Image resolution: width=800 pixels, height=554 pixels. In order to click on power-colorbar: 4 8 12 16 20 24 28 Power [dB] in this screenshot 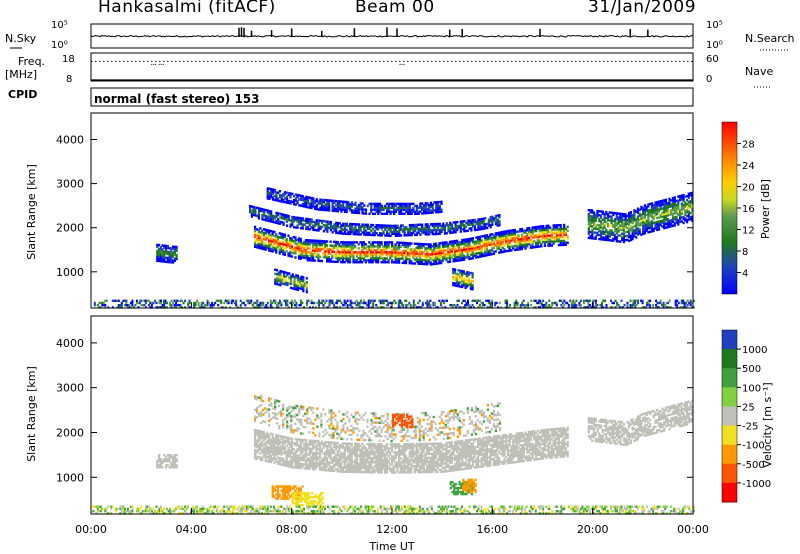, I will do `click(746, 208)`.